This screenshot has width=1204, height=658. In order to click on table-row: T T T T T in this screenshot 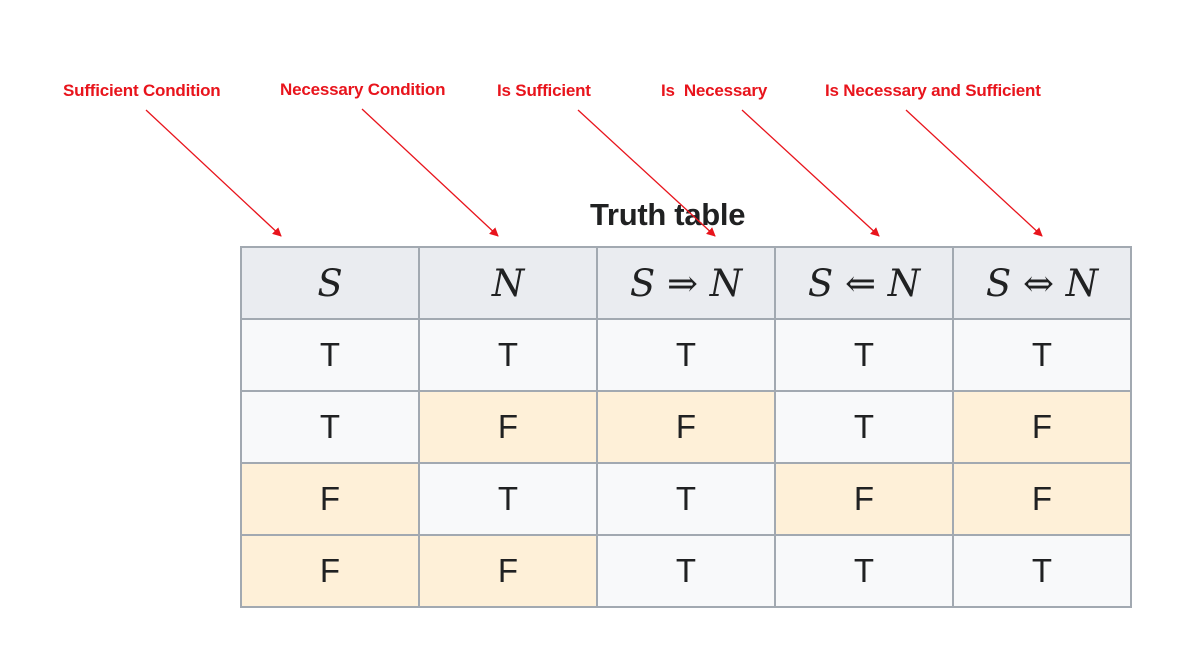, I will do `click(686, 355)`.